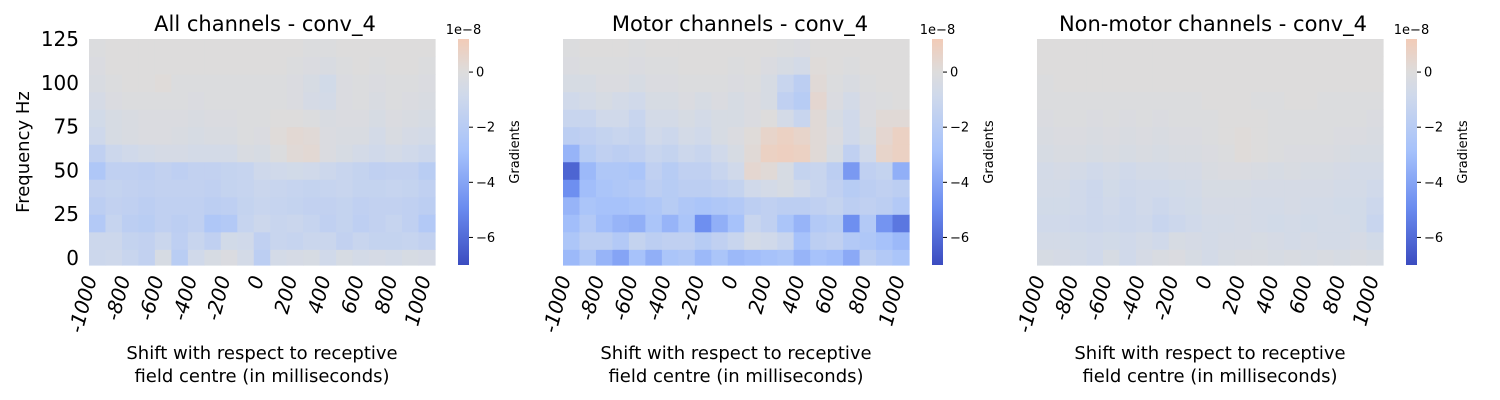 The image size is (1500, 400). What do you see at coordinates (735, 376) in the screenshot?
I see `x-axis-label-line-2: field centre (in milliseconds)` at bounding box center [735, 376].